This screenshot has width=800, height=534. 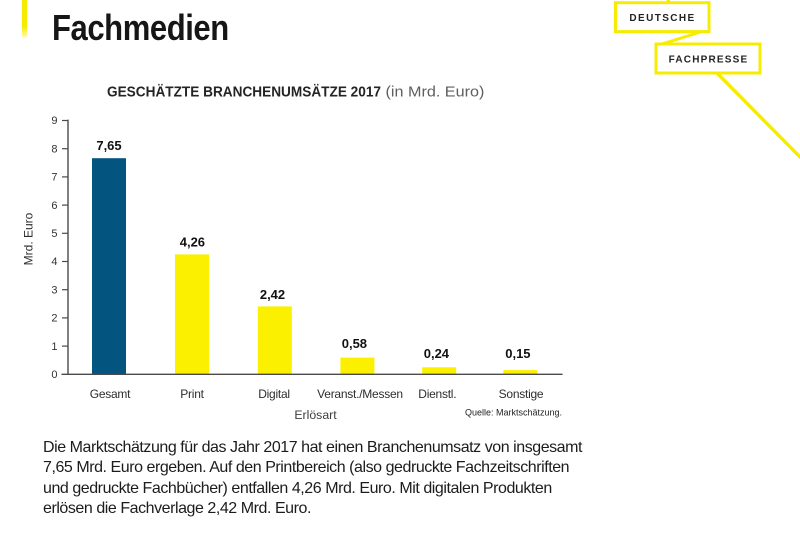 I want to click on svg-text: 9, so click(x=54, y=121).